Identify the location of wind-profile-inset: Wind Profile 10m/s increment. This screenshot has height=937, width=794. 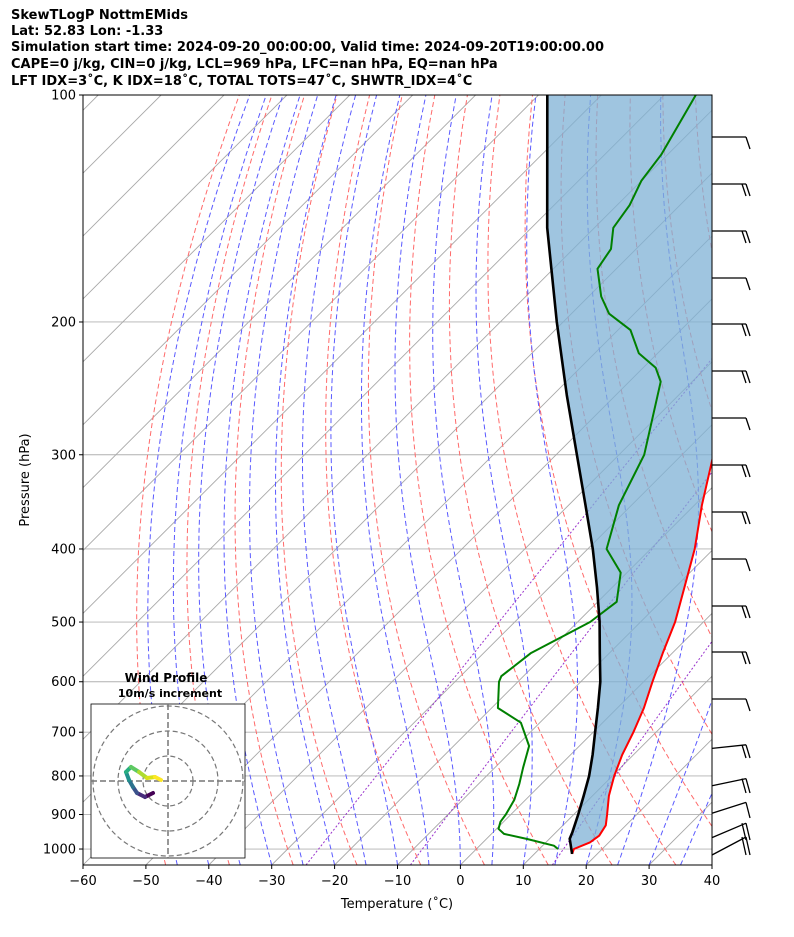
(168, 765).